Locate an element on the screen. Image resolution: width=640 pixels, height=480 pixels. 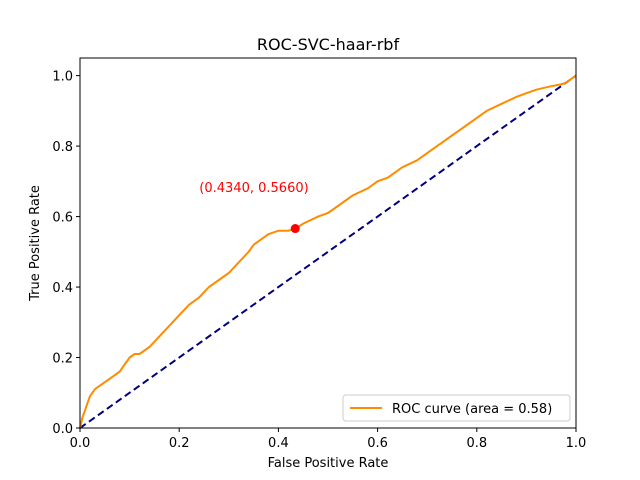
x-axis-ticks: 0.0 0.2 0.4 0.6 0.8 1.0 is located at coordinates (328, 439).